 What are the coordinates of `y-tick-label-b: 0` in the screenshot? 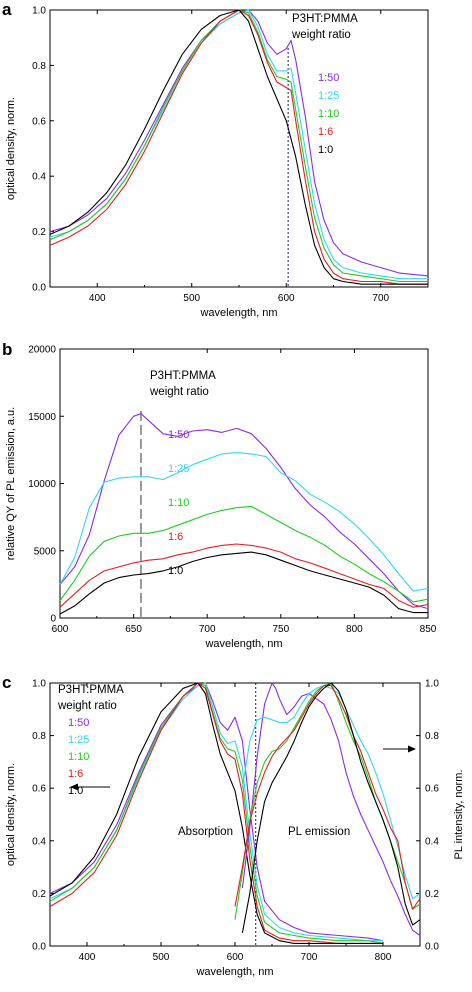 It's located at (53, 619).